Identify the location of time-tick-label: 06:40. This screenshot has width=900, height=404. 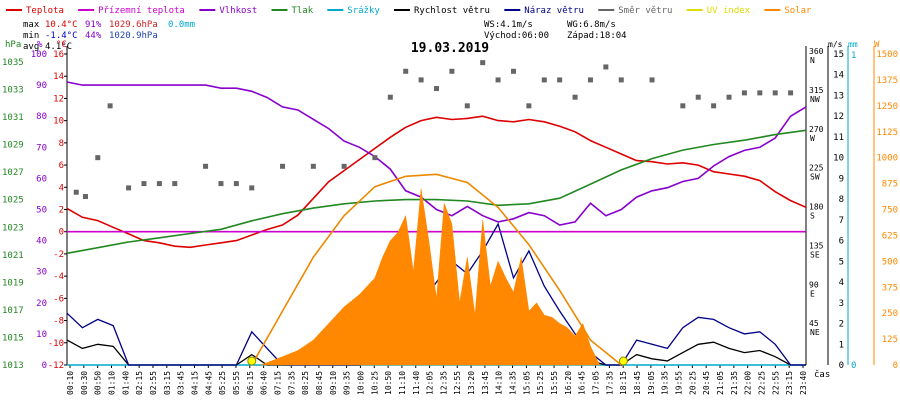
(264, 383).